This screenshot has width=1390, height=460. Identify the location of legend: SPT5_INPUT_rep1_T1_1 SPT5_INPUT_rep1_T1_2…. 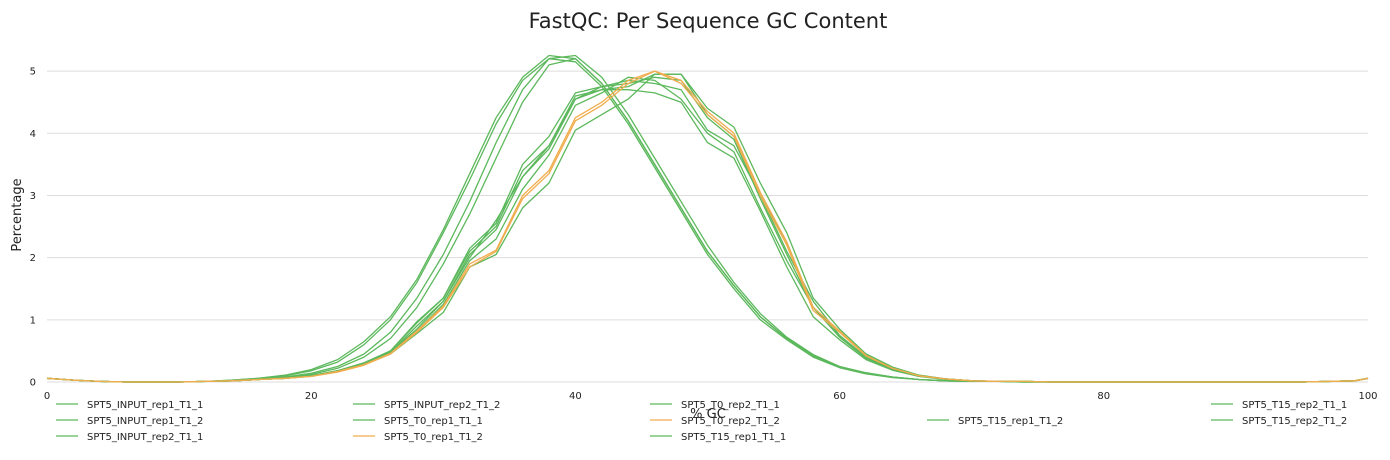
(701, 421).